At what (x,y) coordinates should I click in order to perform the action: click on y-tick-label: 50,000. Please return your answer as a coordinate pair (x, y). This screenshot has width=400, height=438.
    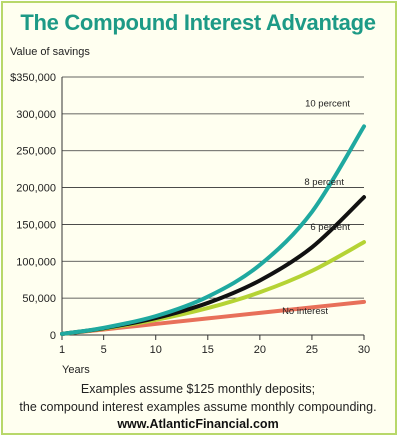
    Looking at the image, I should click on (39, 299).